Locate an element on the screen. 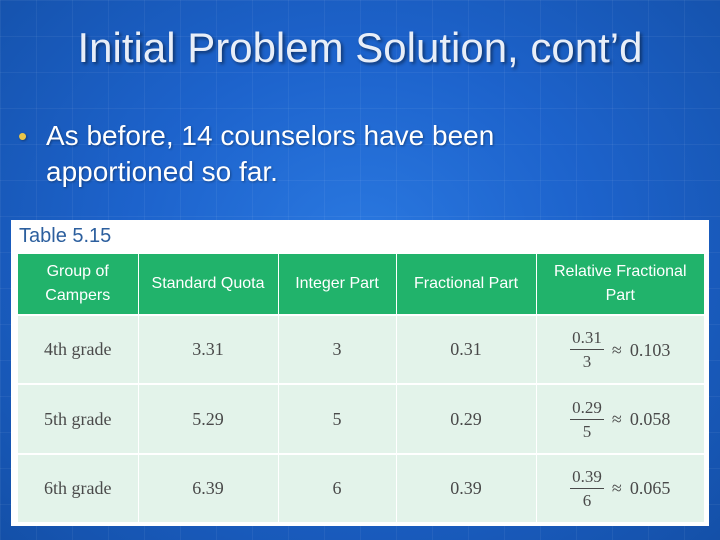  header-group-of-campers: Group of Campers is located at coordinates (78, 284).